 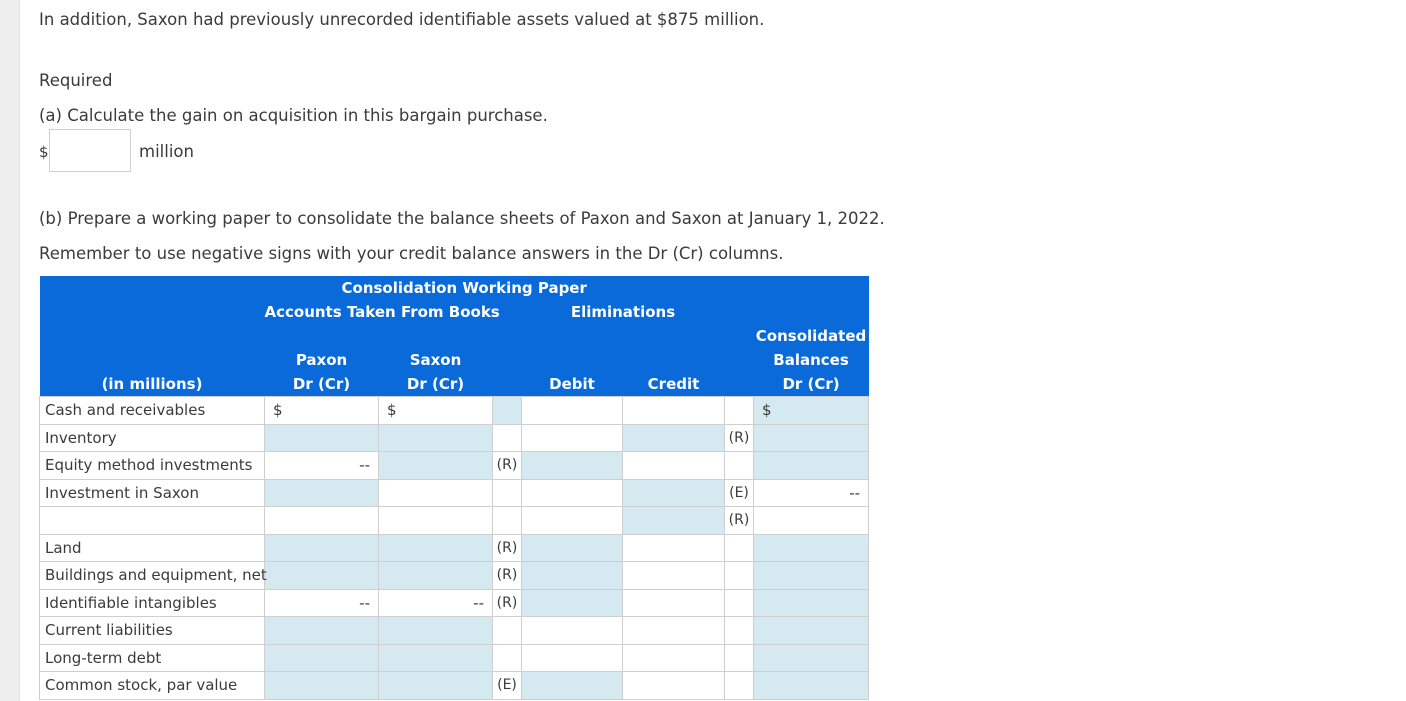 I want to click on credit-header: Credit, so click(x=673, y=384).